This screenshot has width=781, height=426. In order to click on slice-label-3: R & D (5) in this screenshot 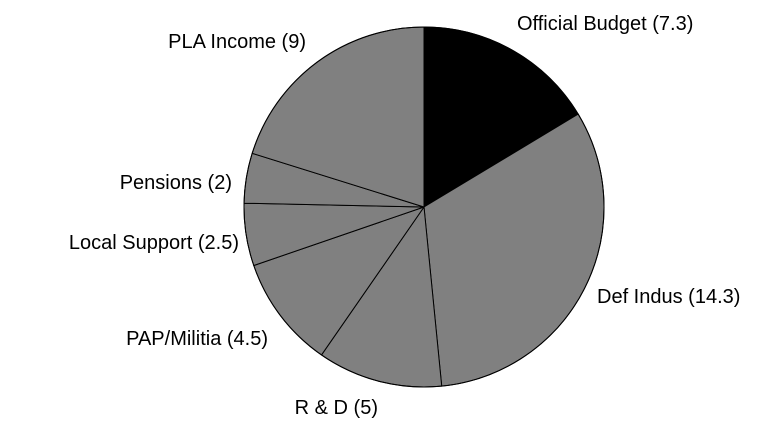, I will do `click(336, 408)`.